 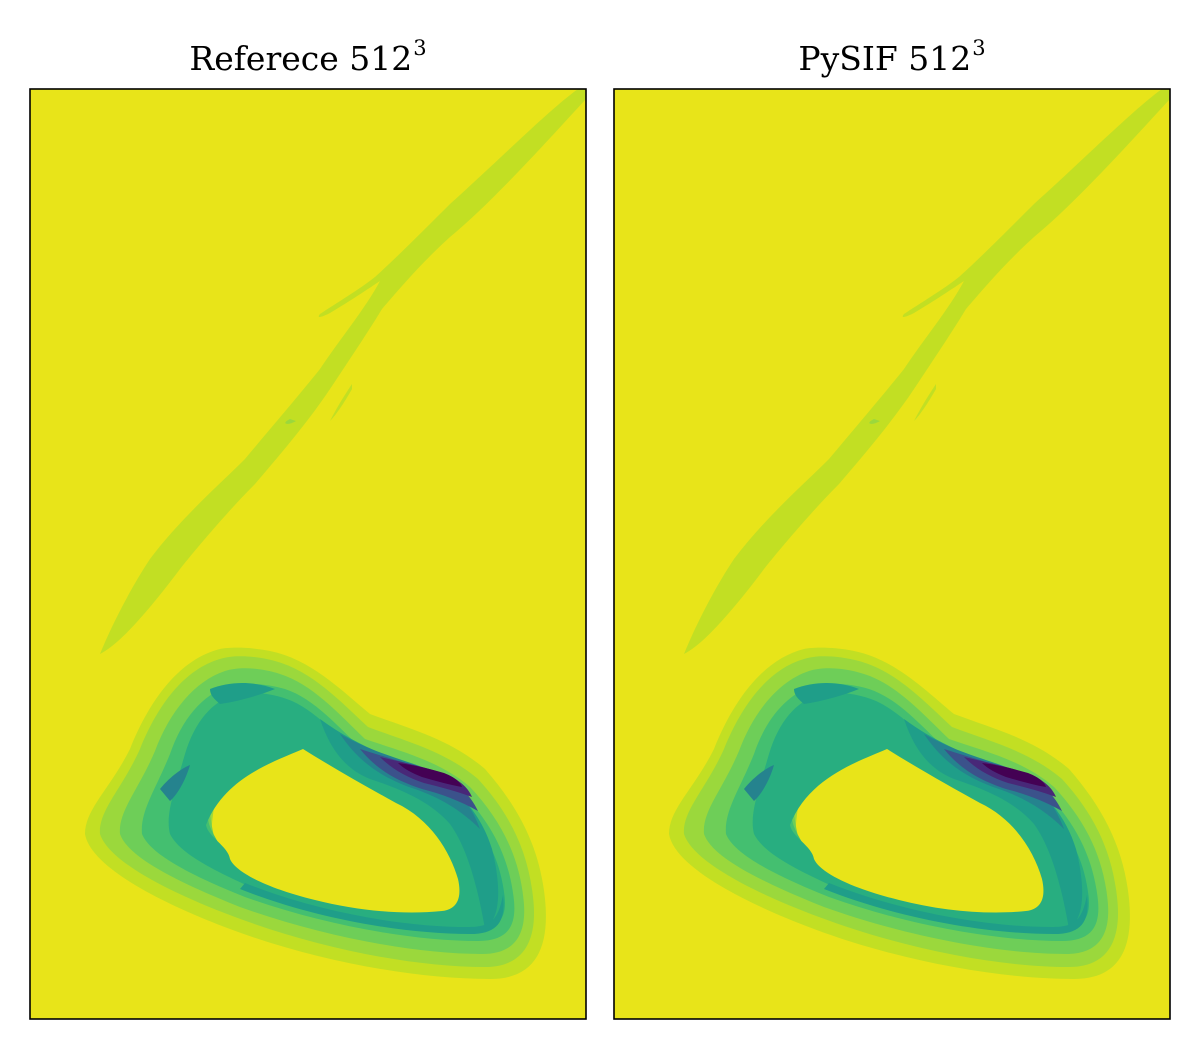 I want to click on panel-title-pysif: PySIF 5123, so click(x=892, y=57).